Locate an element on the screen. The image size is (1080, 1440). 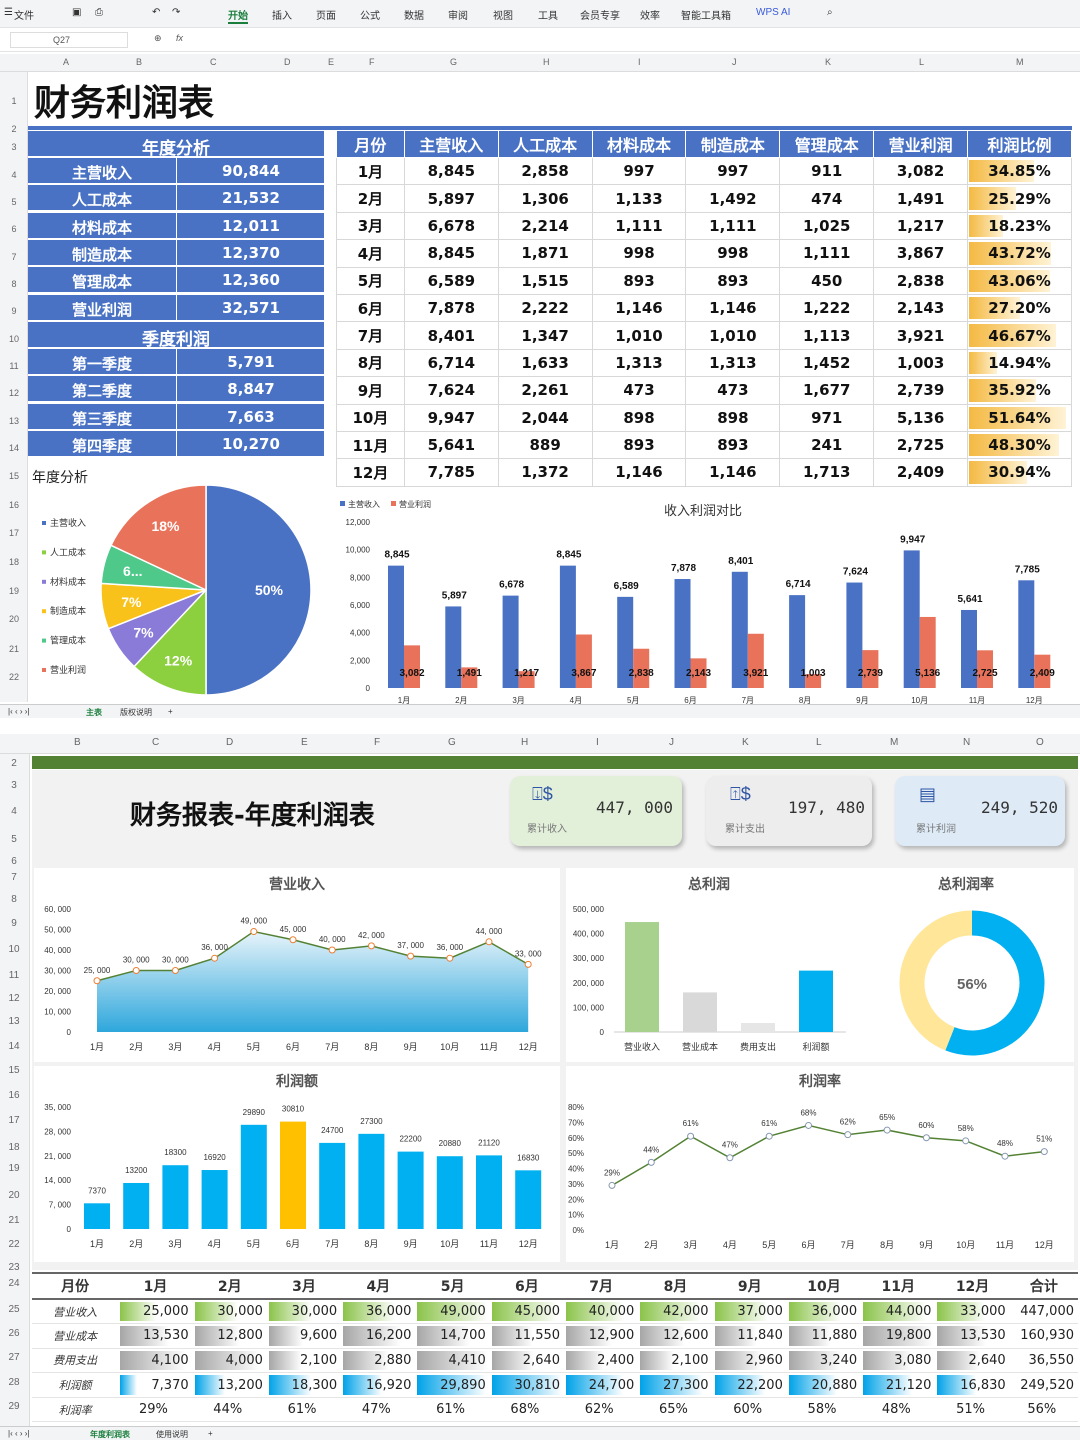
col-f: F is located at coordinates (372, 62).